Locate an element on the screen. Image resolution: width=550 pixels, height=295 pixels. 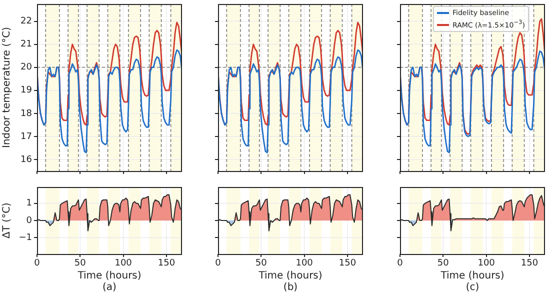
y-tick-label: 20 is located at coordinates (26, 67).